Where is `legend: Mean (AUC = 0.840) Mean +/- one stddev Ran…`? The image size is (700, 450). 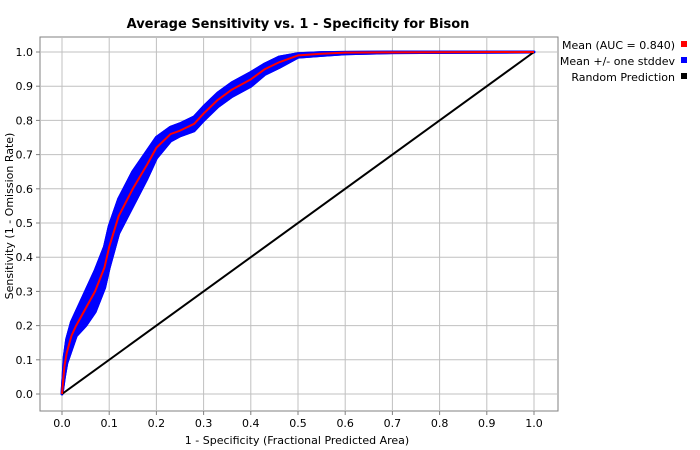
legend: Mean (AUC = 0.840) Mean +/- one stddev Ran… is located at coordinates (623, 61).